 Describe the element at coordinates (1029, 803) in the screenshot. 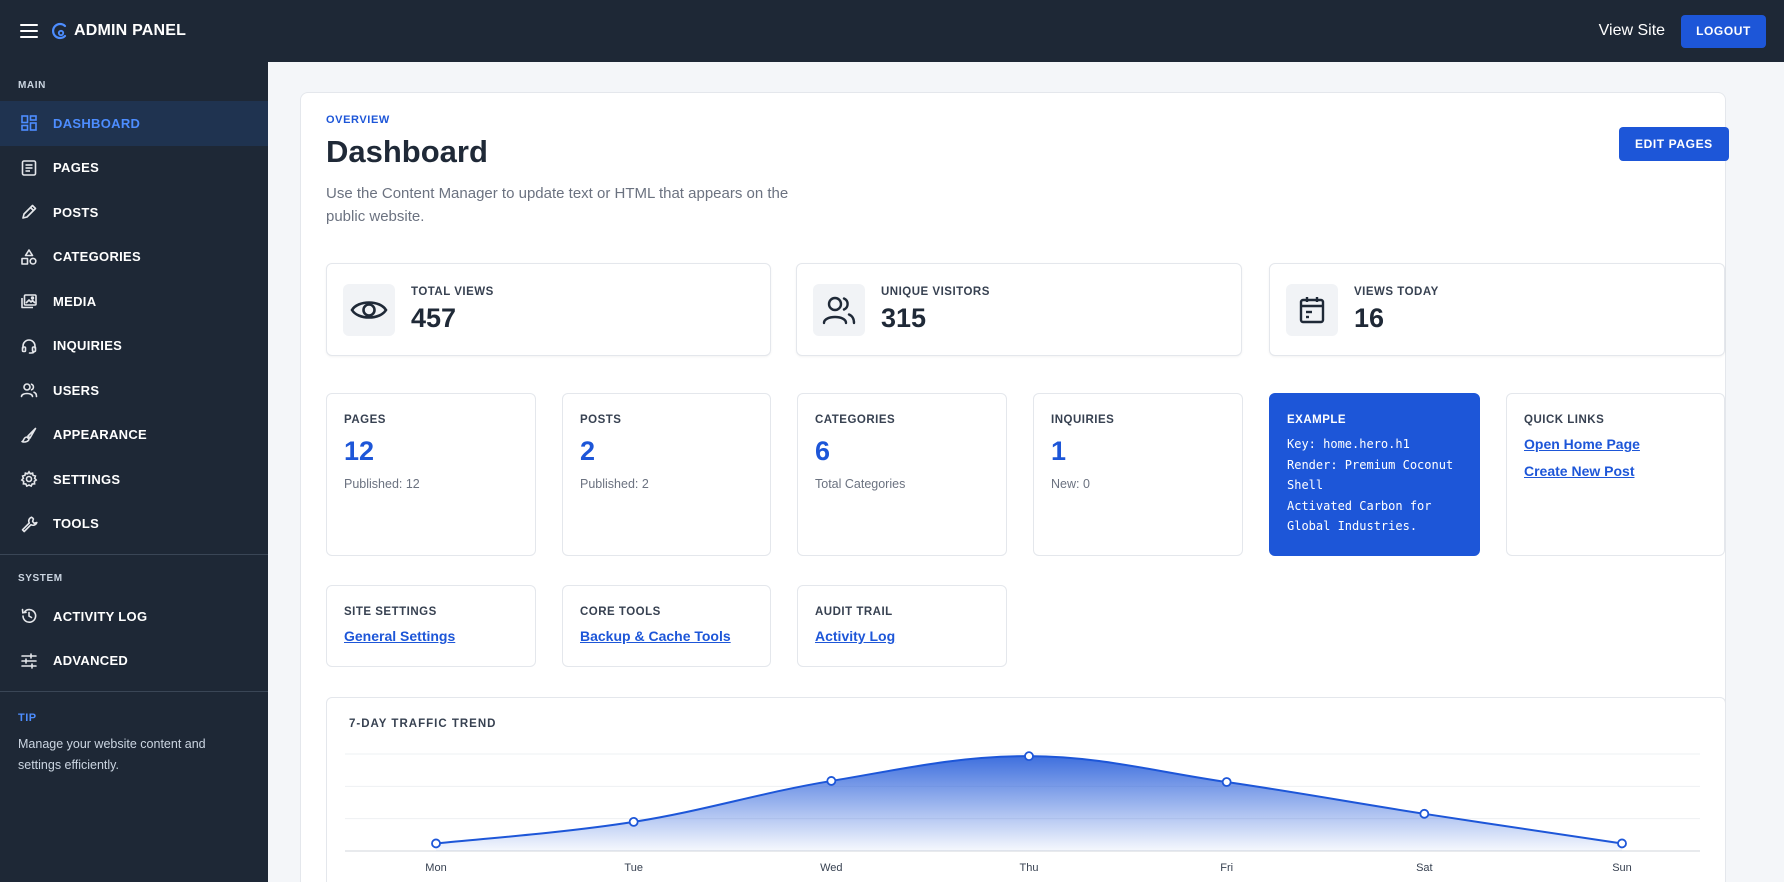

I see `series-area` at that location.